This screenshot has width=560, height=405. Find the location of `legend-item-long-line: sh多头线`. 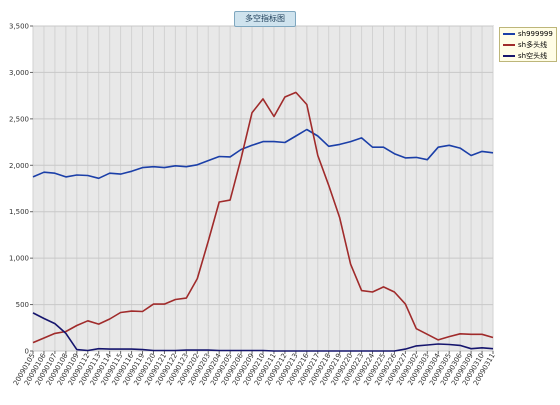

legend-item-long-line: sh多头线 is located at coordinates (528, 45).